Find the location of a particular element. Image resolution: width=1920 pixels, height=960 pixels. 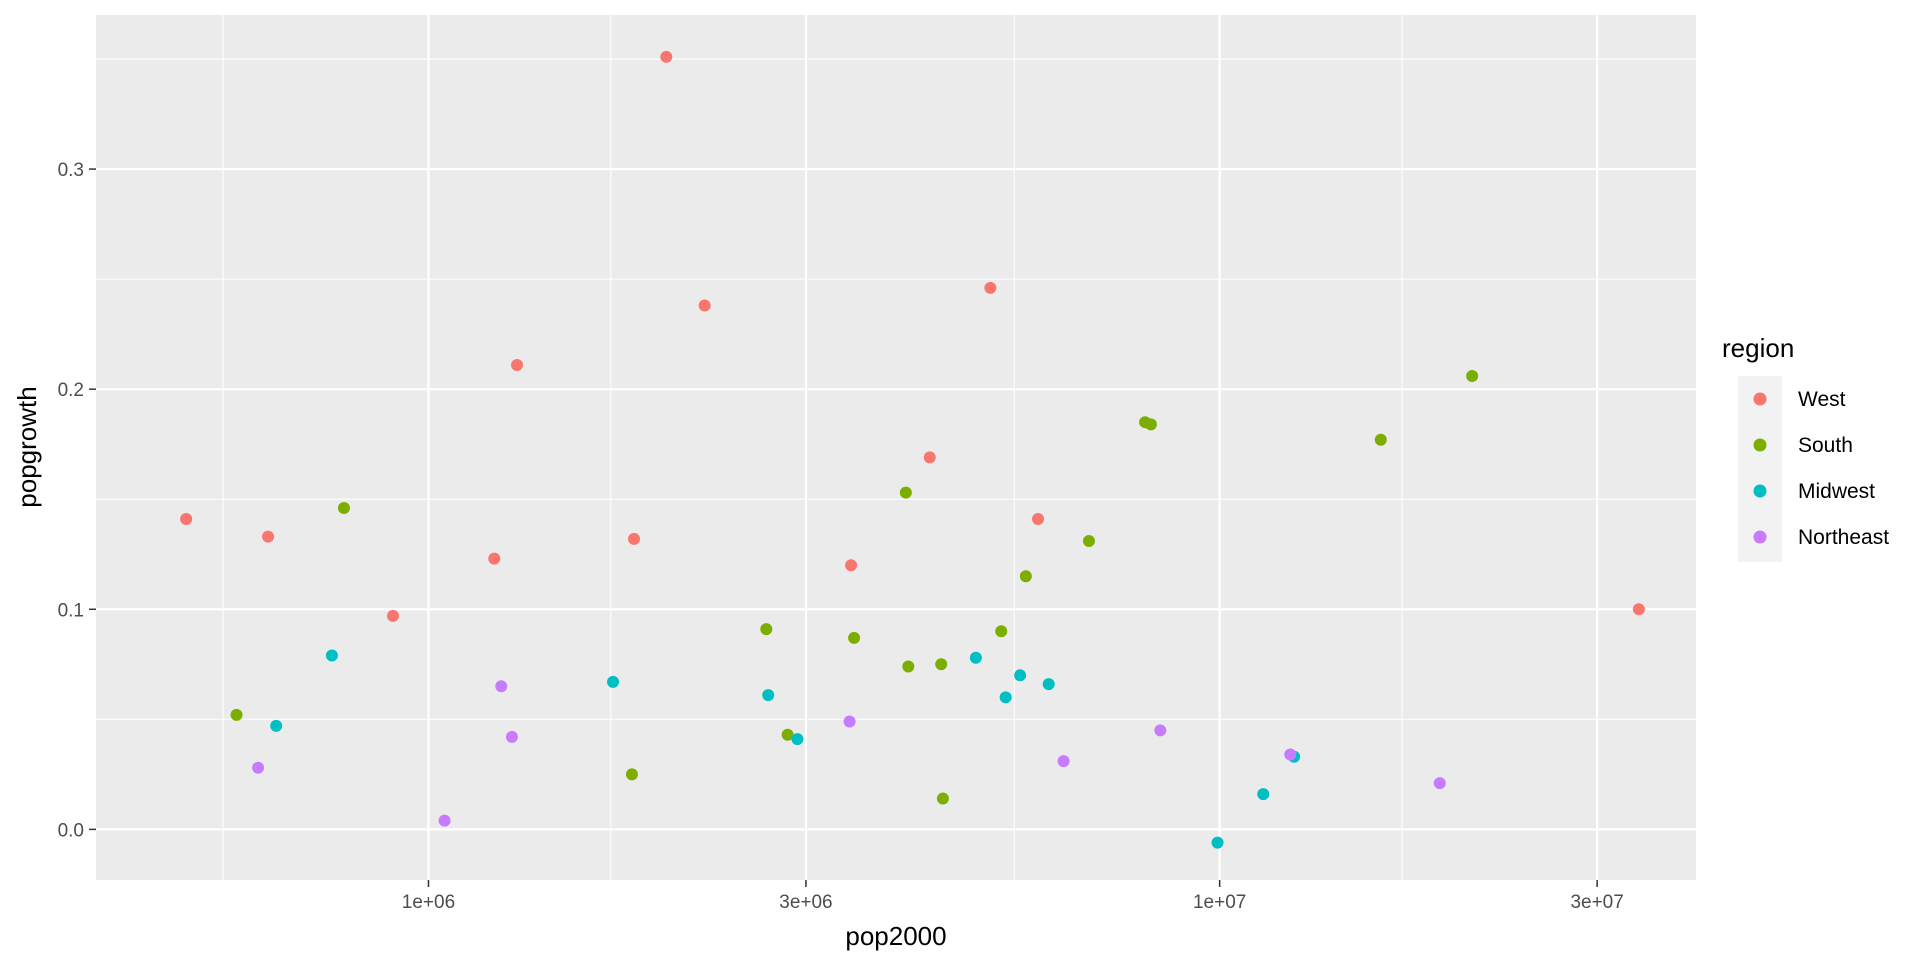

x-tick-label: 3e+06 is located at coordinates (805, 902).